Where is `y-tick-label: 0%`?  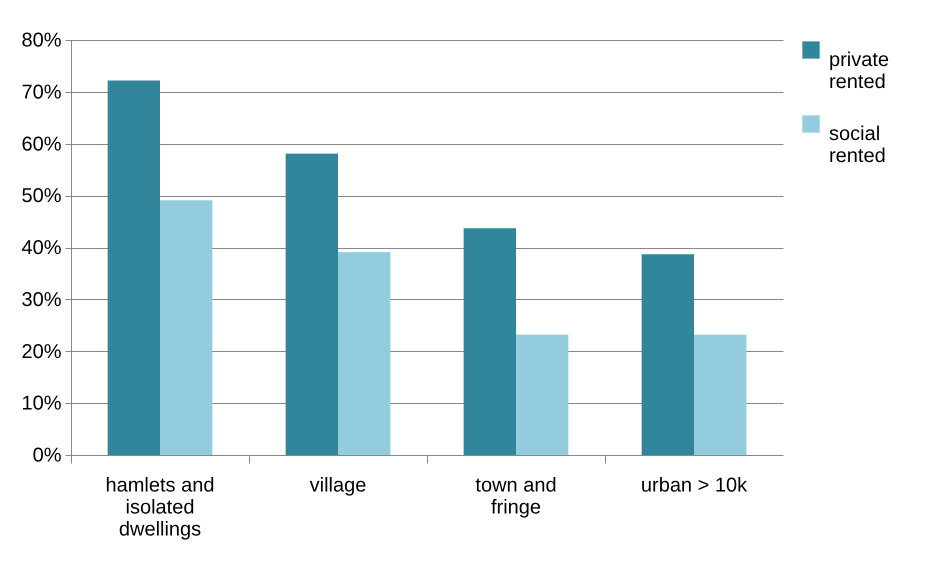
y-tick-label: 0% is located at coordinates (47, 455).